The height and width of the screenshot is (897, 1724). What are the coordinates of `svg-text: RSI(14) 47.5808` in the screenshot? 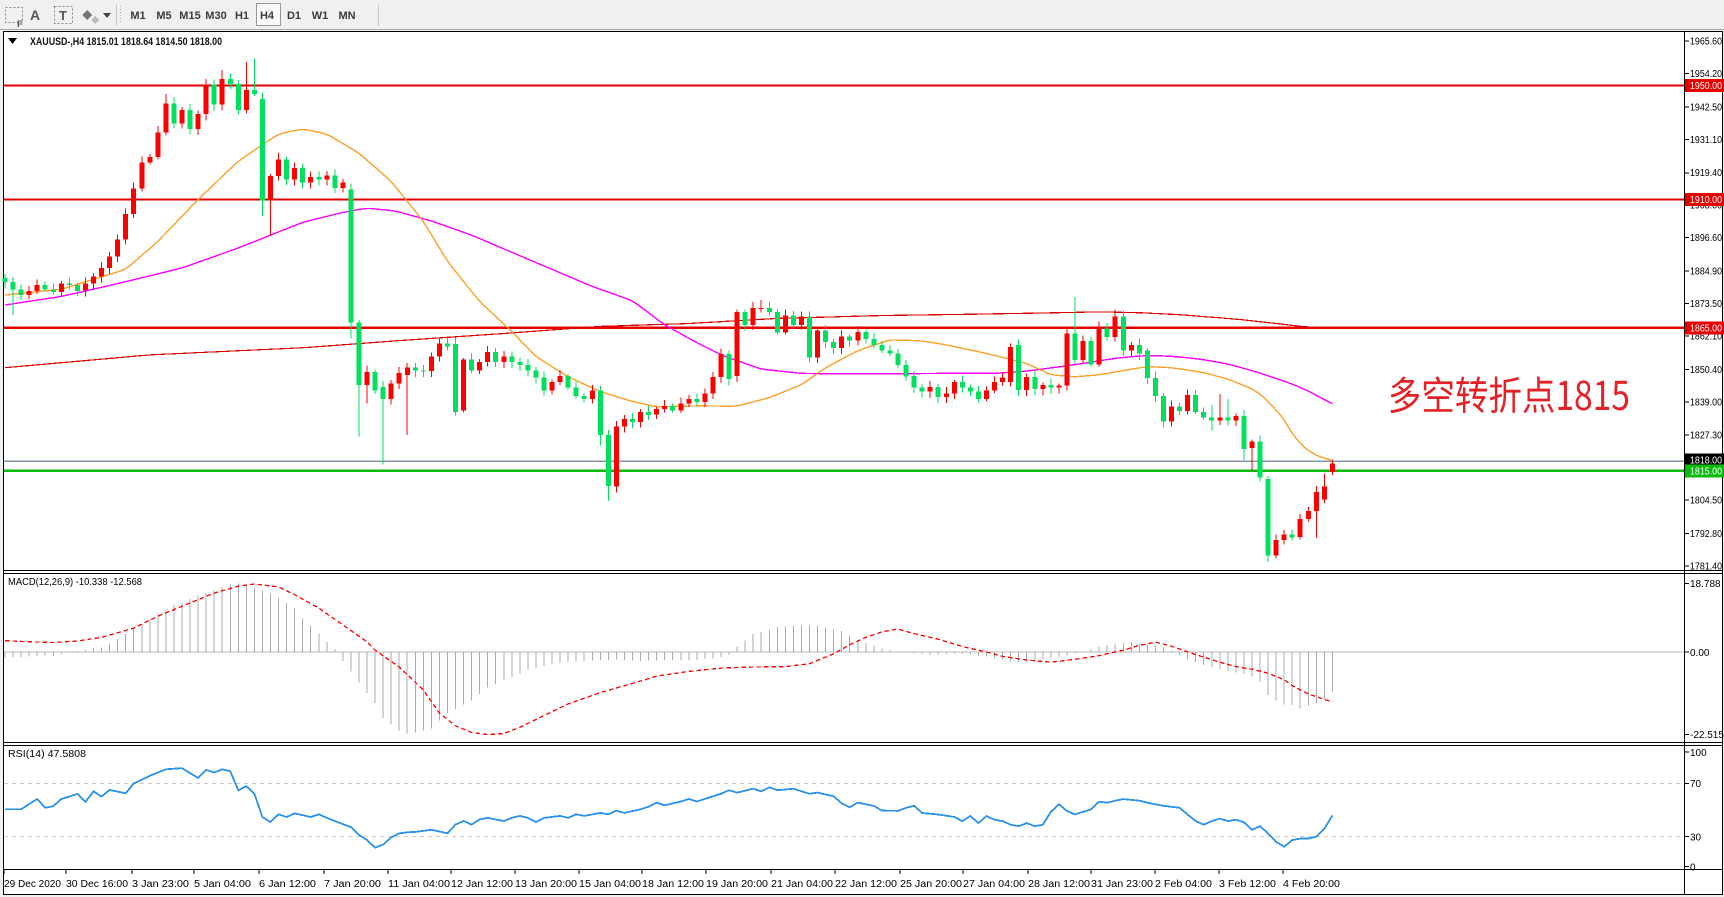 It's located at (47, 754).